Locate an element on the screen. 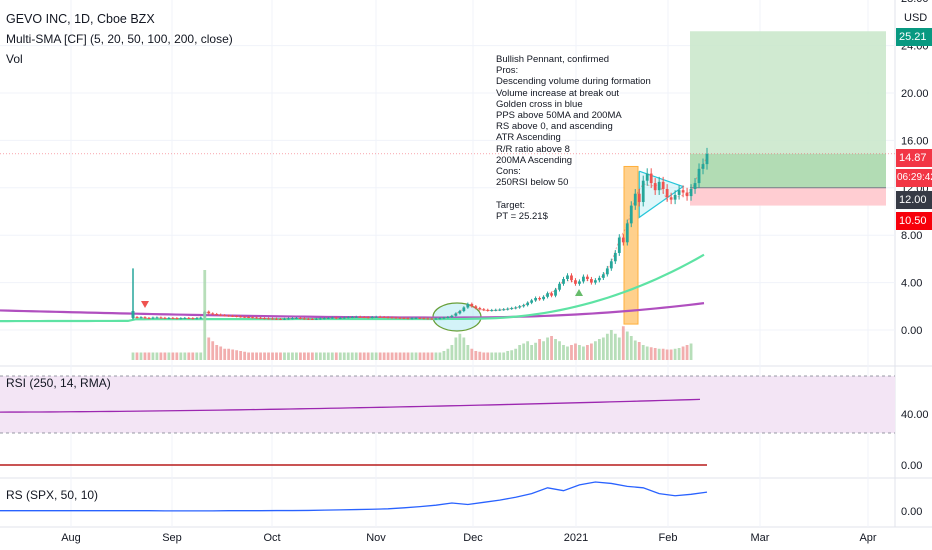 Image resolution: width=932 pixels, height=550 pixels. analysis-note-line: 200MA Ascending is located at coordinates (534, 160).